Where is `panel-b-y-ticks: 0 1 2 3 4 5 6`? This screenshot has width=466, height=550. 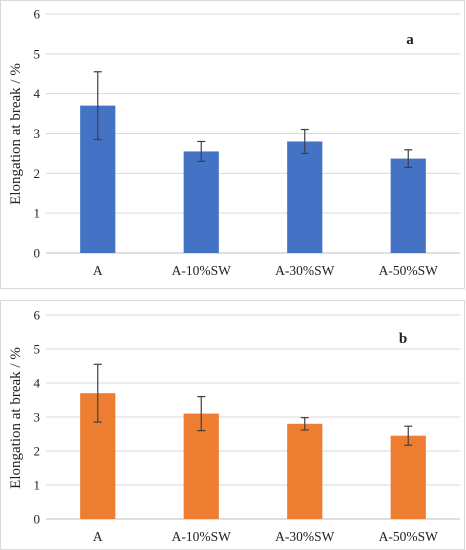
panel-b-y-ticks: 0 1 2 3 4 5 6 is located at coordinates (37, 417).